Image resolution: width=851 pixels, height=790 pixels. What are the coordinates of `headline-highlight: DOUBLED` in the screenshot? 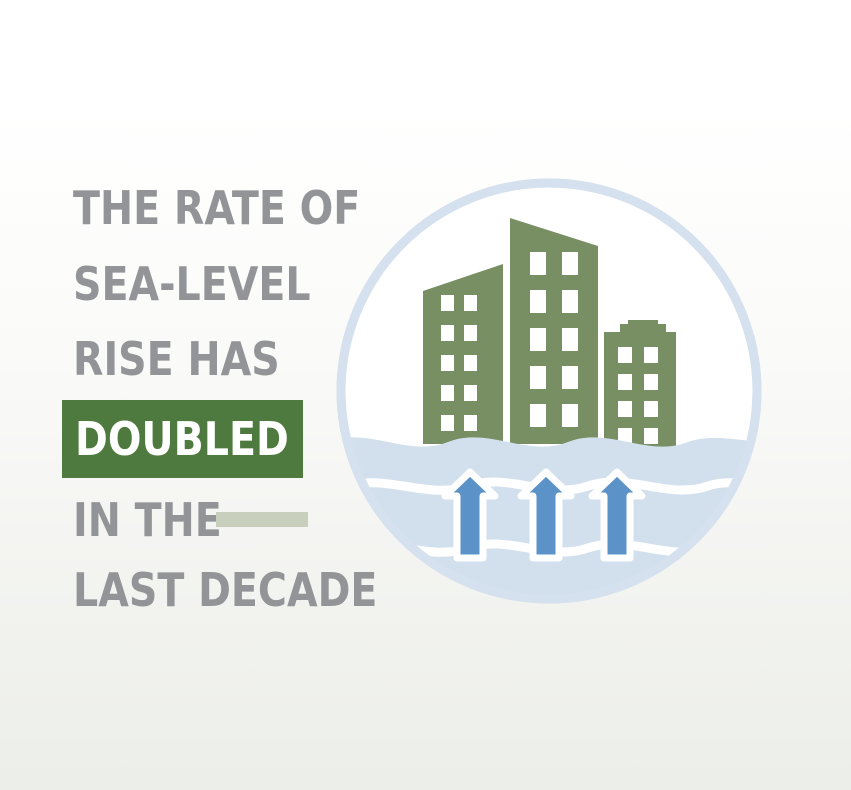 It's located at (182, 439).